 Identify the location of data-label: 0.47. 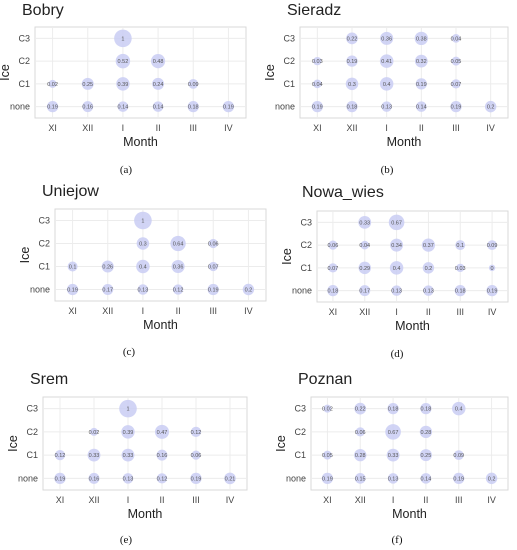
(162, 433).